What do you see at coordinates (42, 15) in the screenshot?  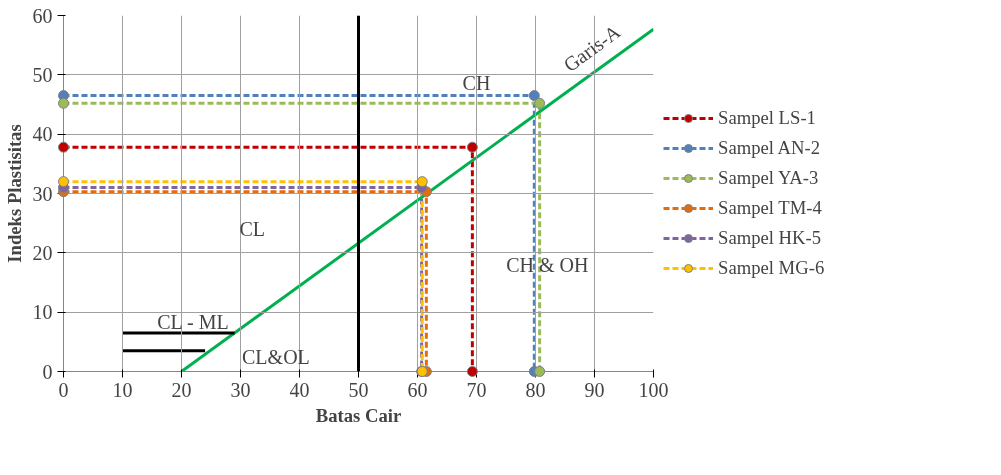 I see `y-tick-label: 60` at bounding box center [42, 15].